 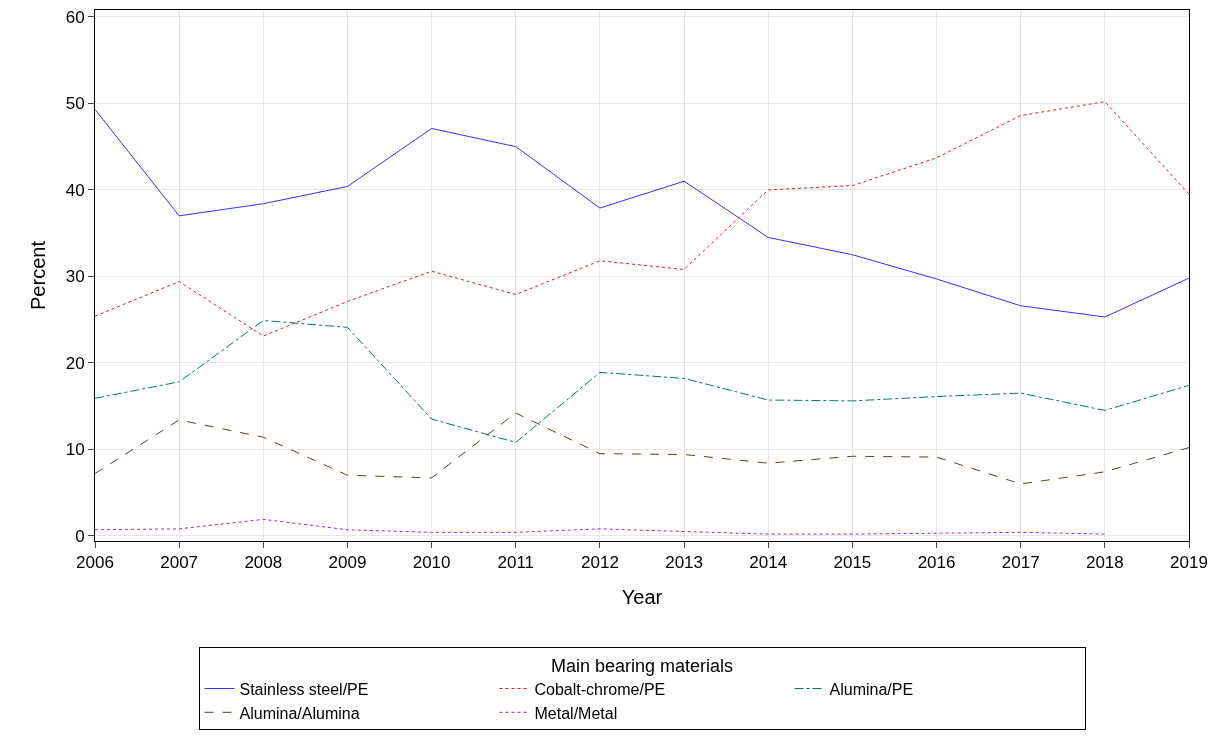 What do you see at coordinates (600, 689) in the screenshot?
I see `legend-label: Cobalt-chrome/PE` at bounding box center [600, 689].